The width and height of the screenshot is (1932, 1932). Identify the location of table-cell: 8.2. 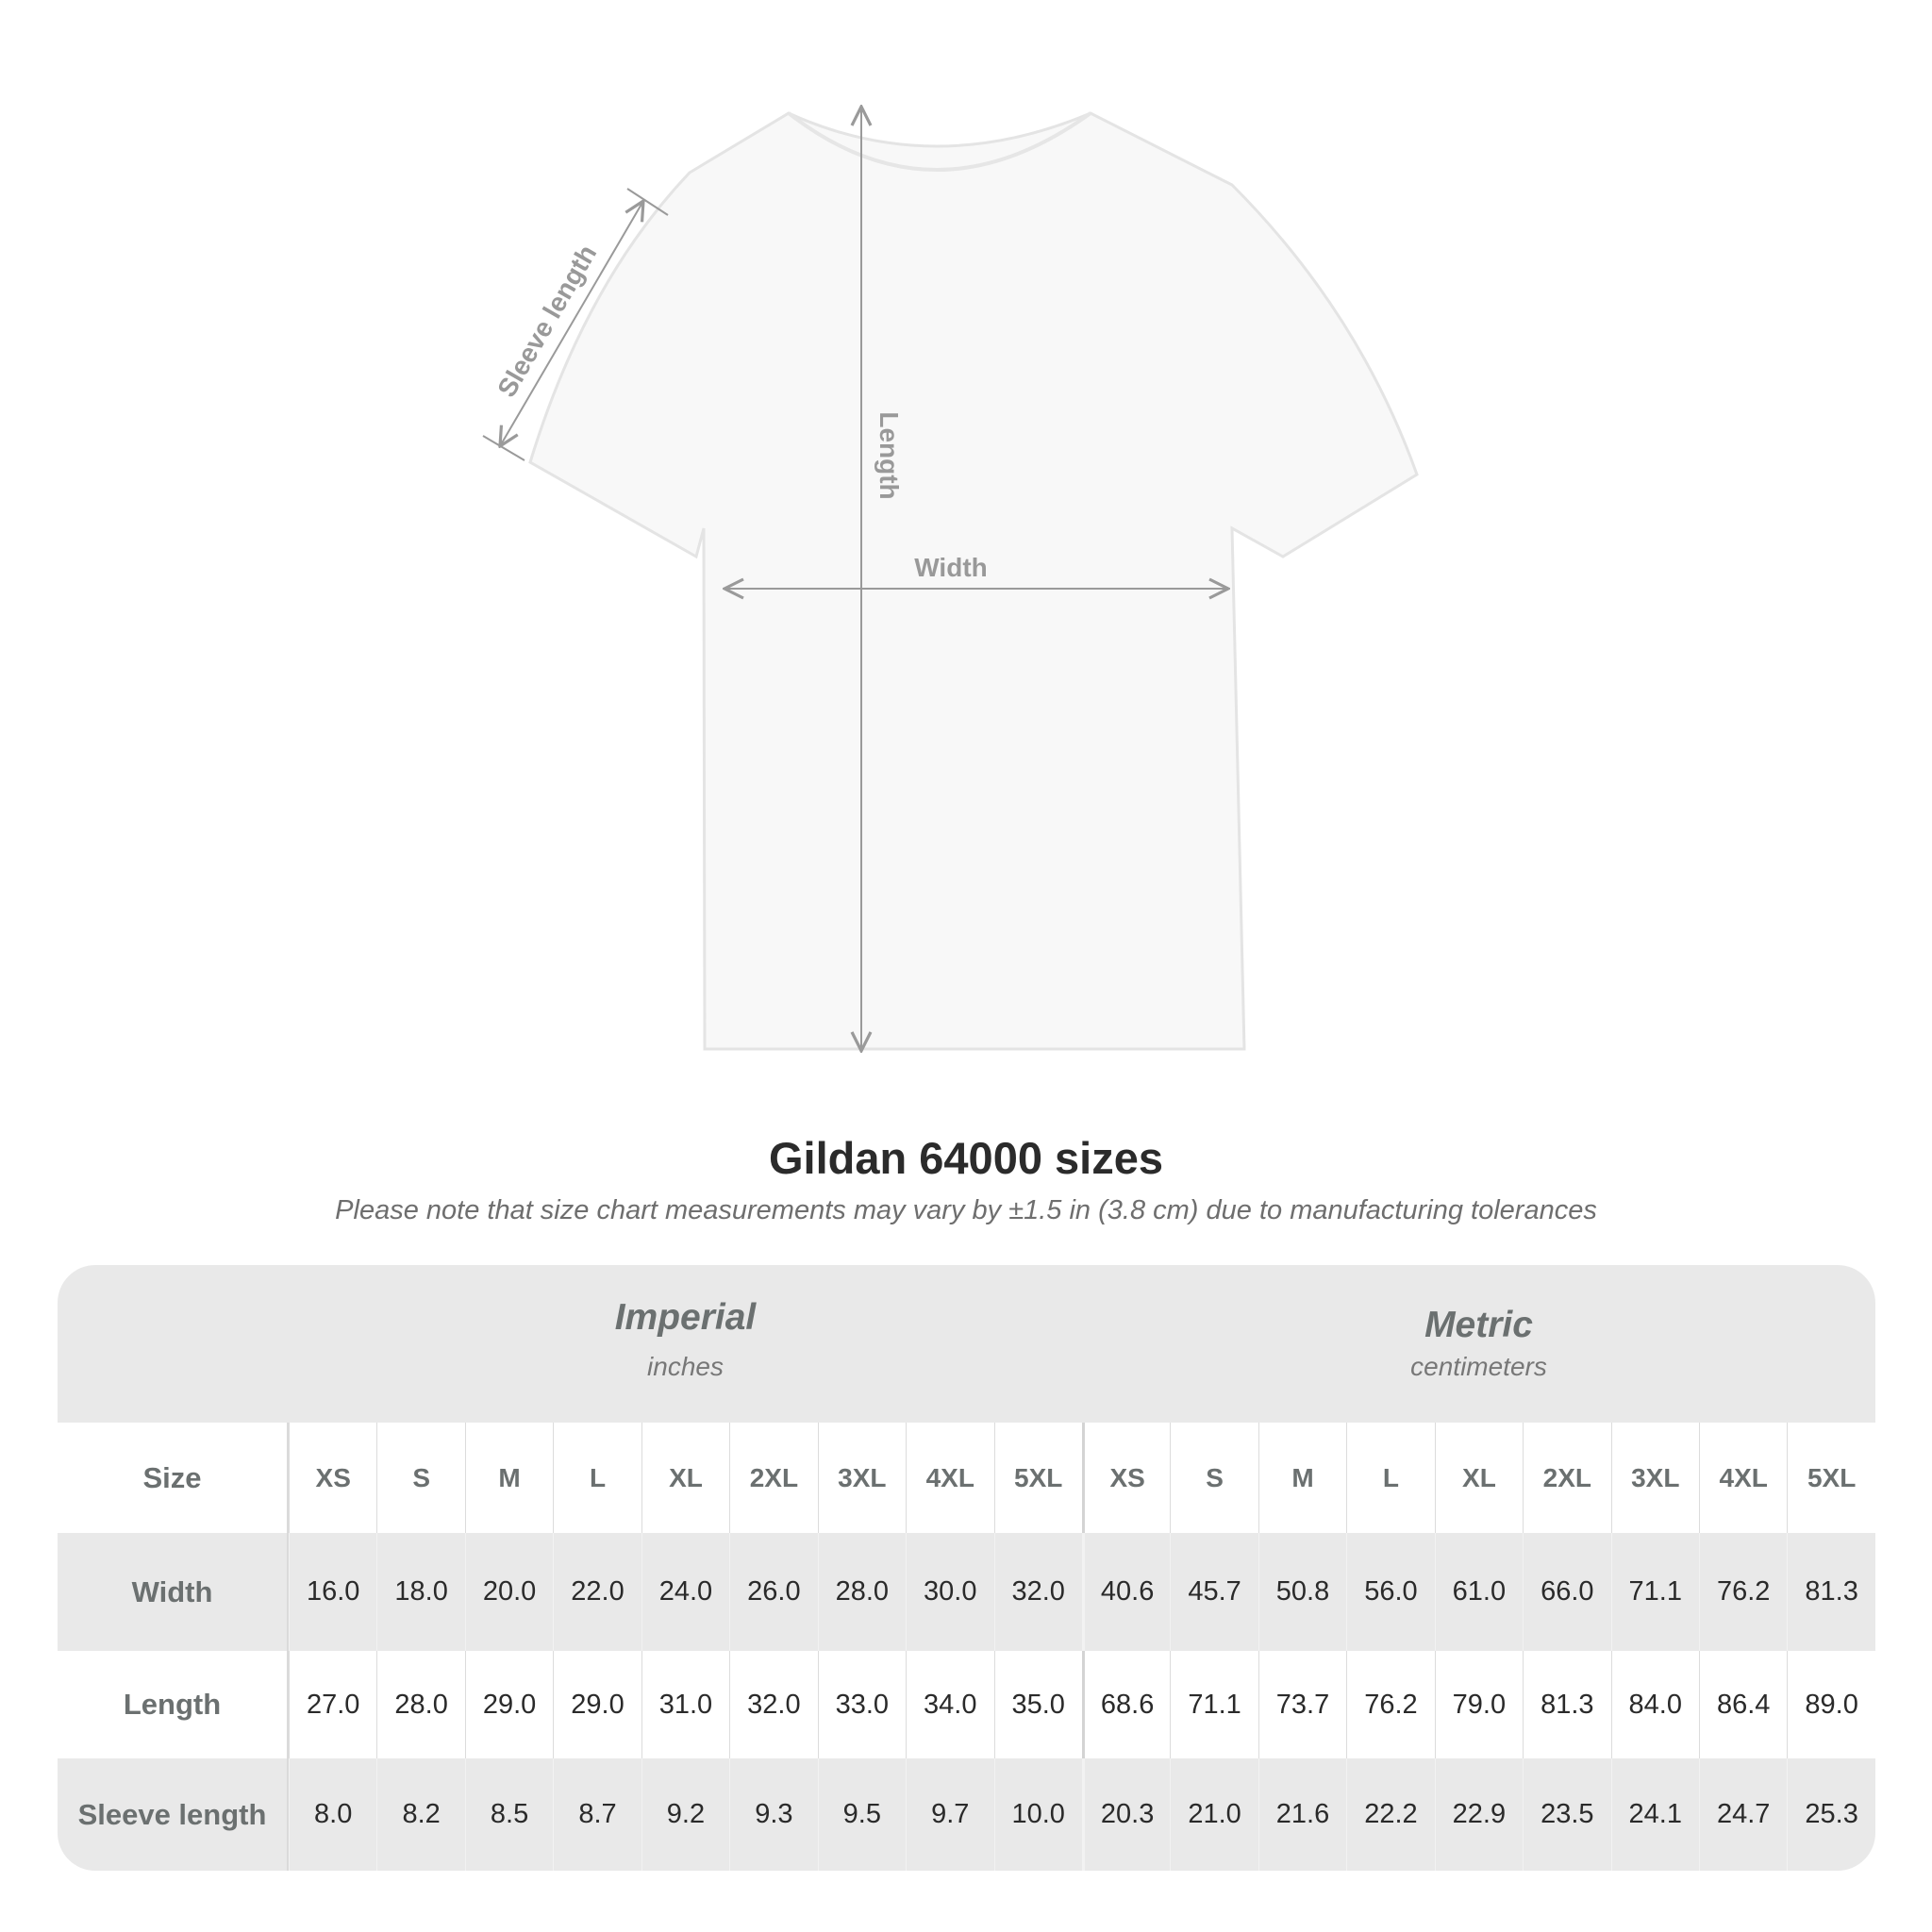
(420, 1814).